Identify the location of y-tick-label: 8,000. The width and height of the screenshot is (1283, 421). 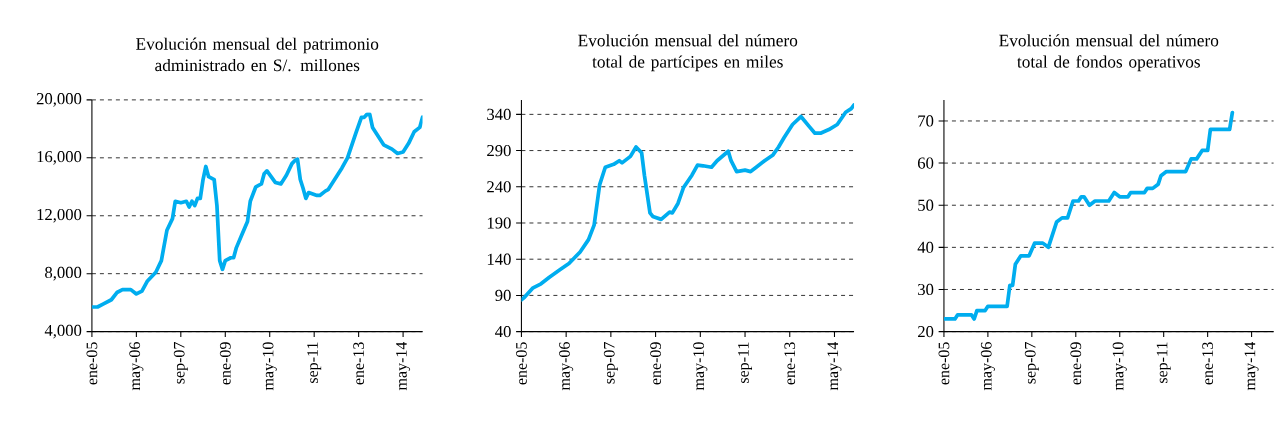
(63, 274).